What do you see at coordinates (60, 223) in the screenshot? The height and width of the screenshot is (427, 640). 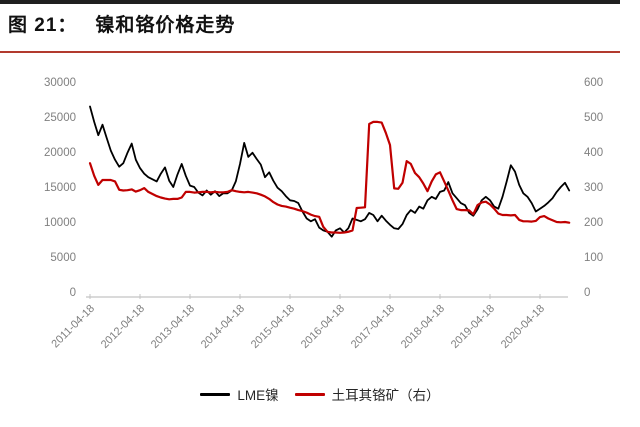 I see `left-axis-label: 10000` at bounding box center [60, 223].